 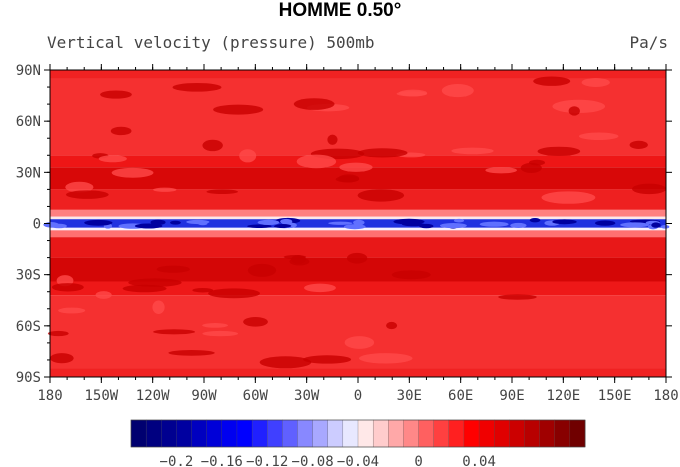 What do you see at coordinates (648, 42) in the screenshot?
I see `units-label: Pa/s` at bounding box center [648, 42].